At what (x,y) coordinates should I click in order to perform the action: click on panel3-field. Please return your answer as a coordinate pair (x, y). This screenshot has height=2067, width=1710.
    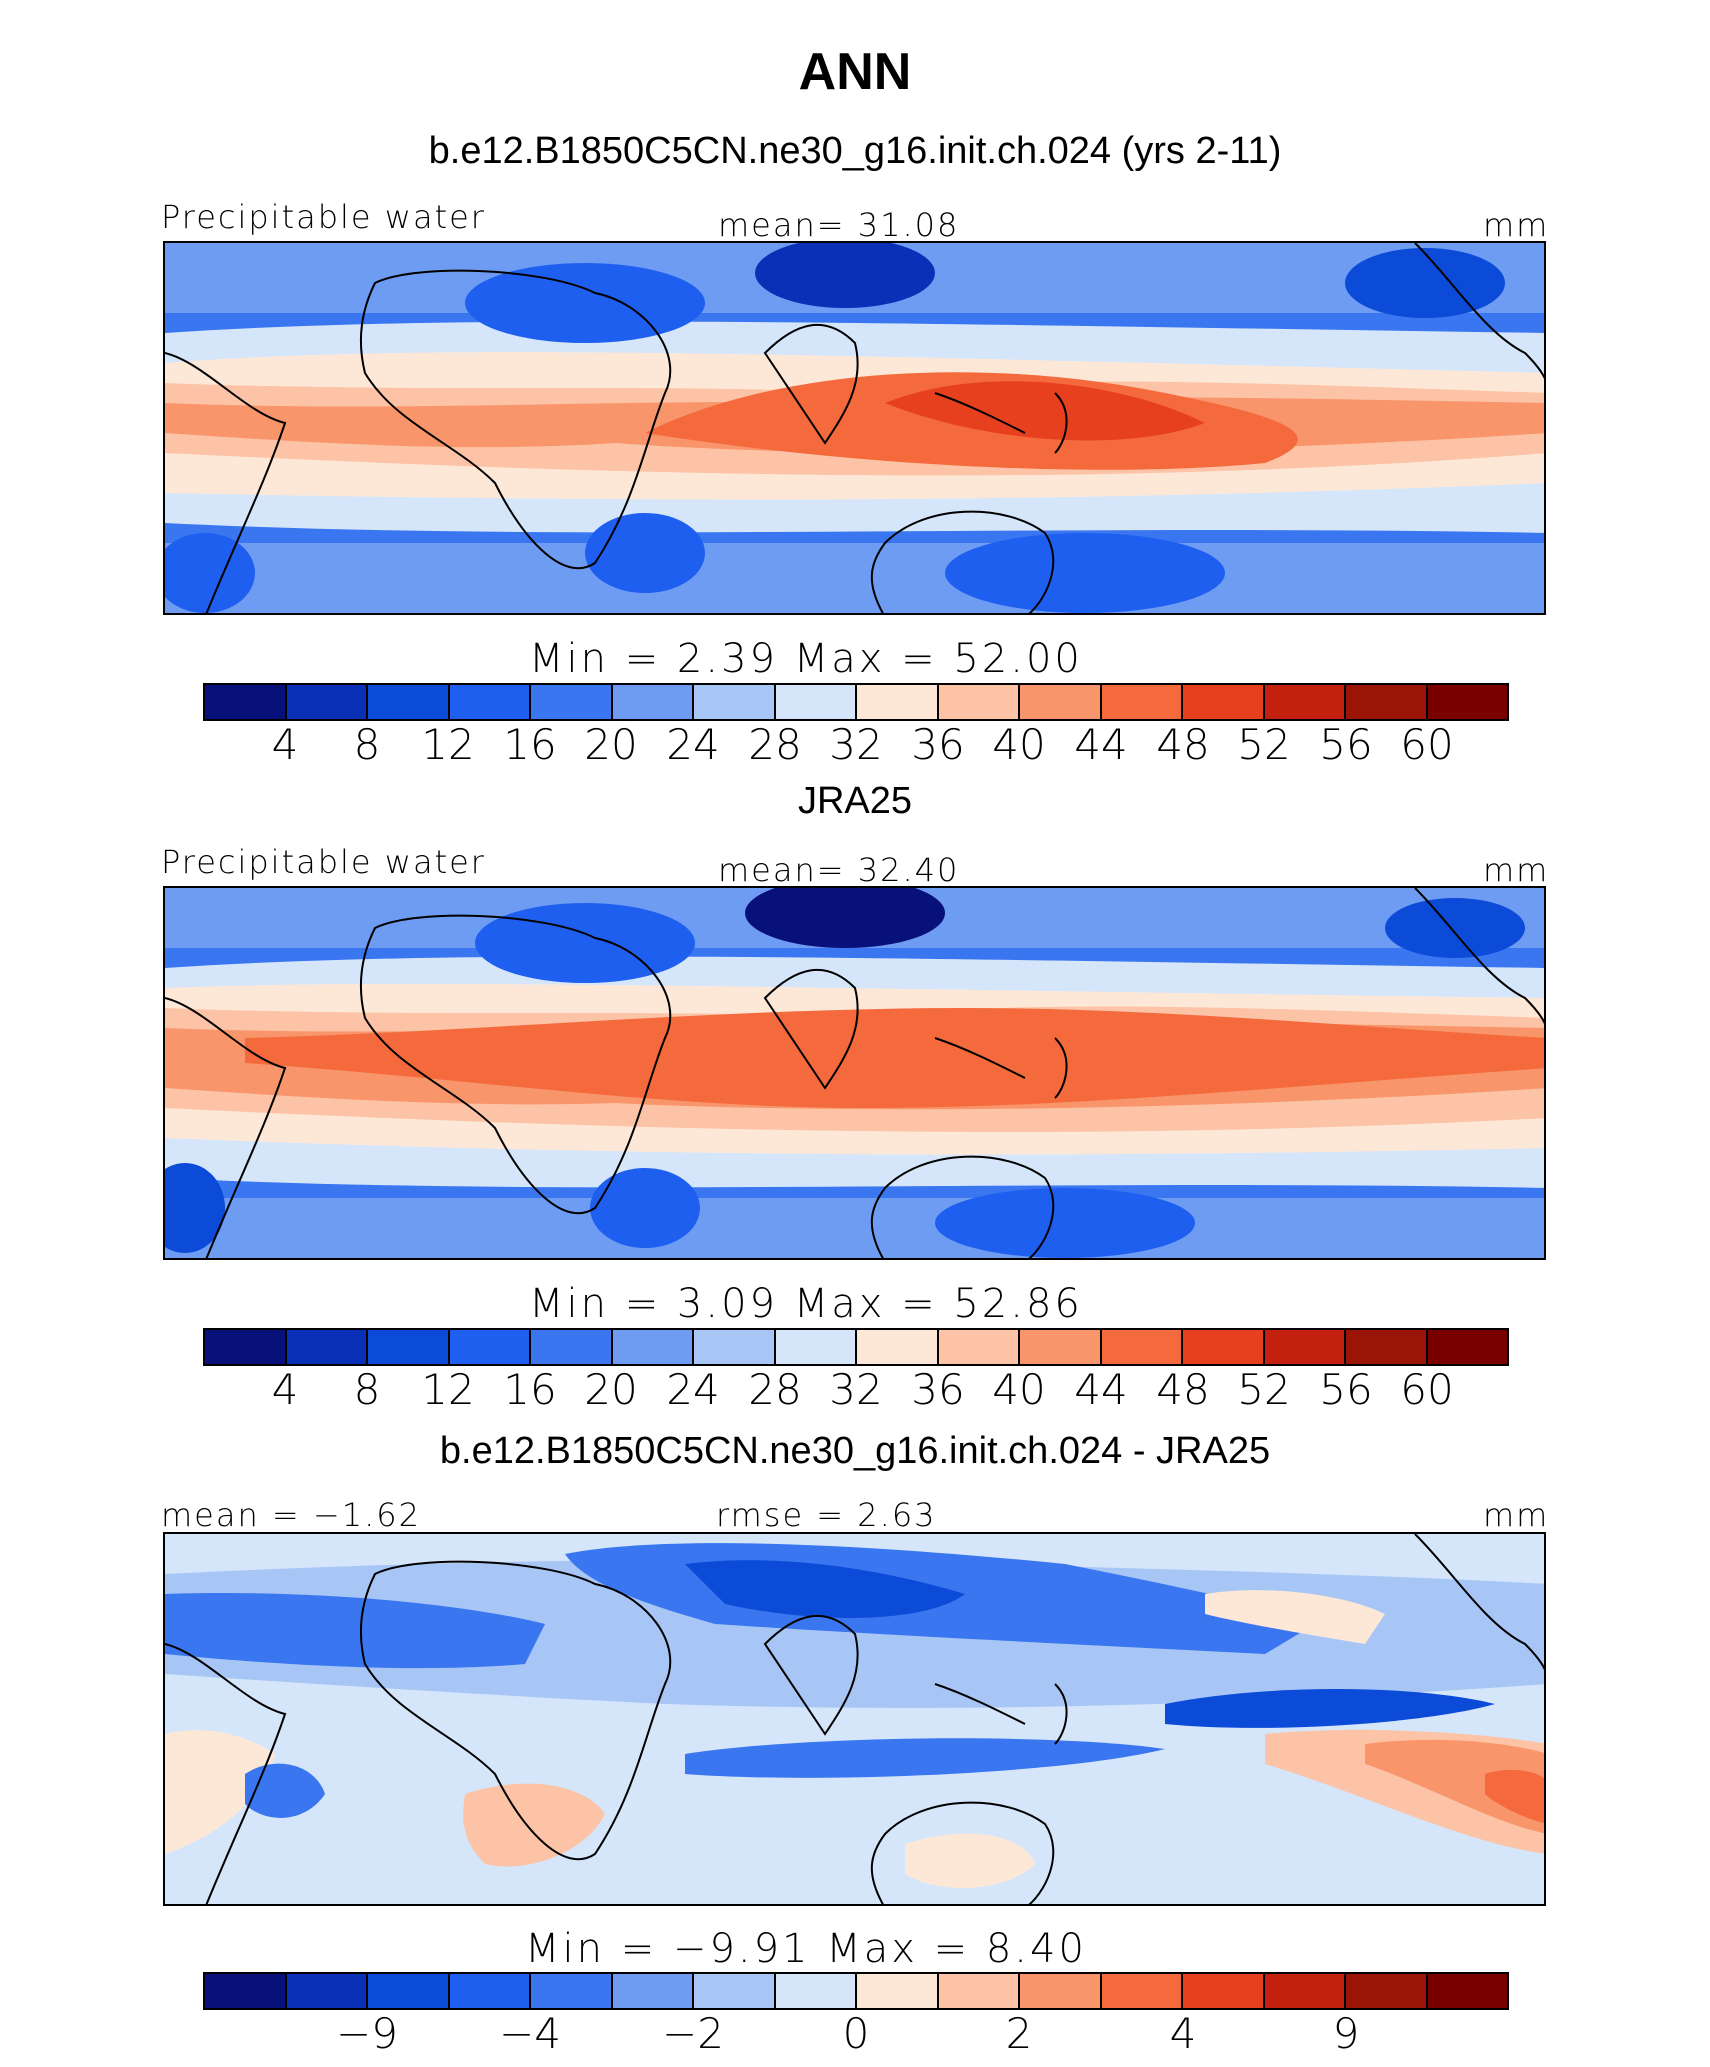
    Looking at the image, I should click on (854, 1719).